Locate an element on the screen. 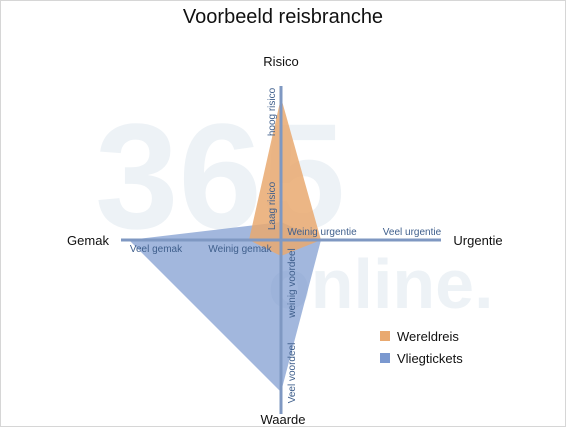  label-weinig-gemak: Weinig gemak is located at coordinates (240, 249).